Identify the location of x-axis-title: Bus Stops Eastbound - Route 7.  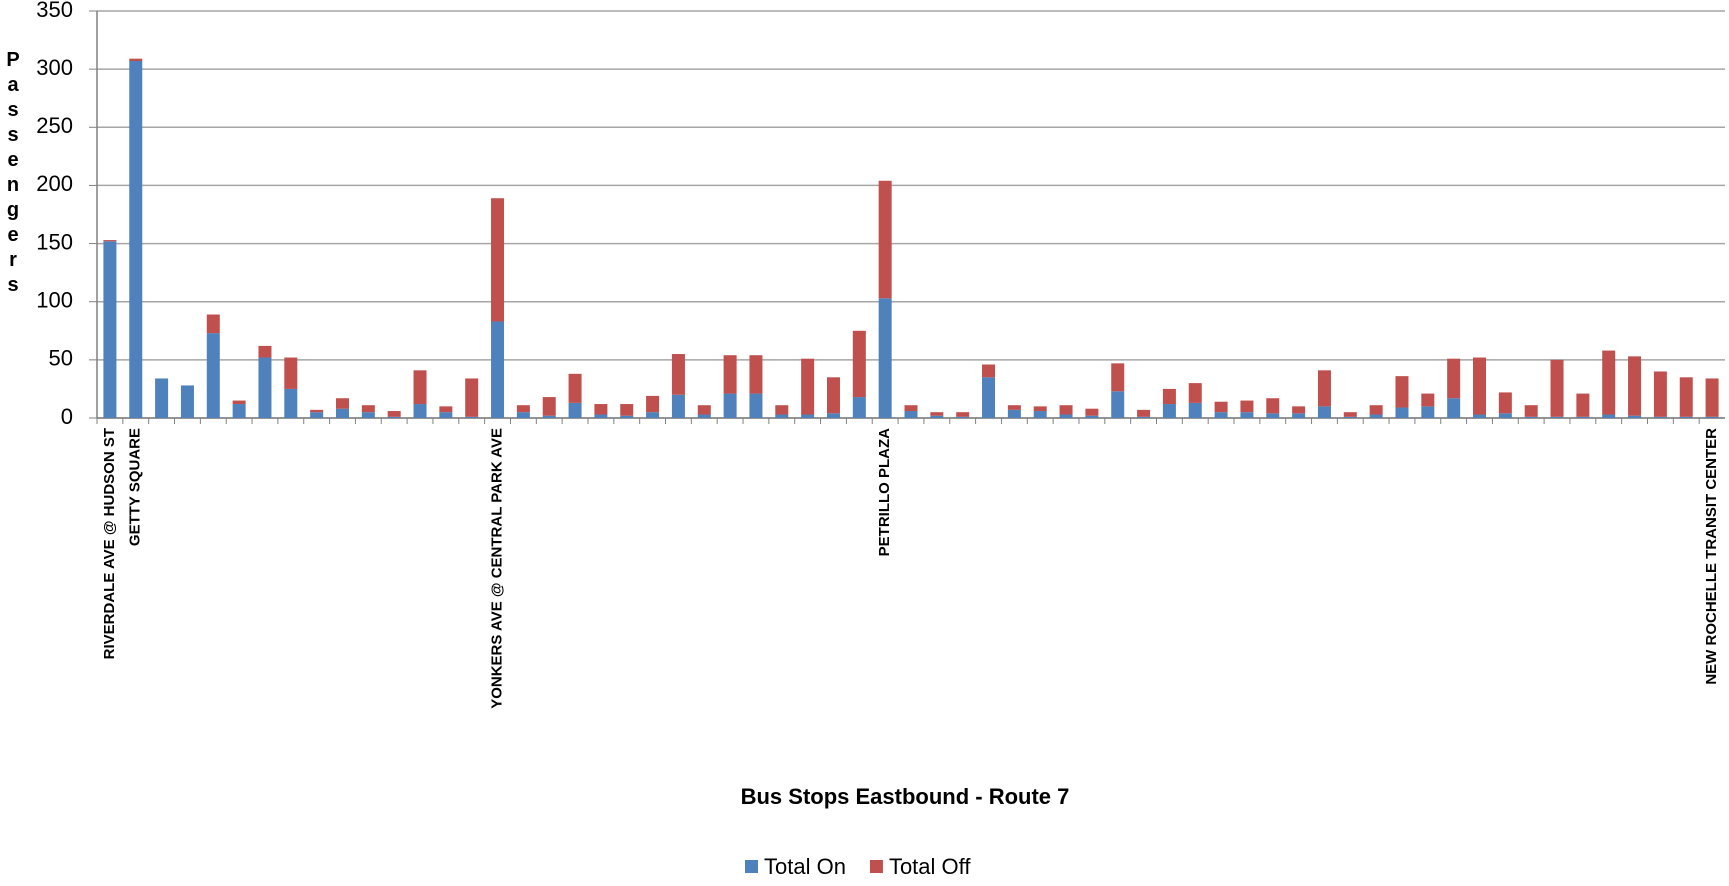
(905, 796).